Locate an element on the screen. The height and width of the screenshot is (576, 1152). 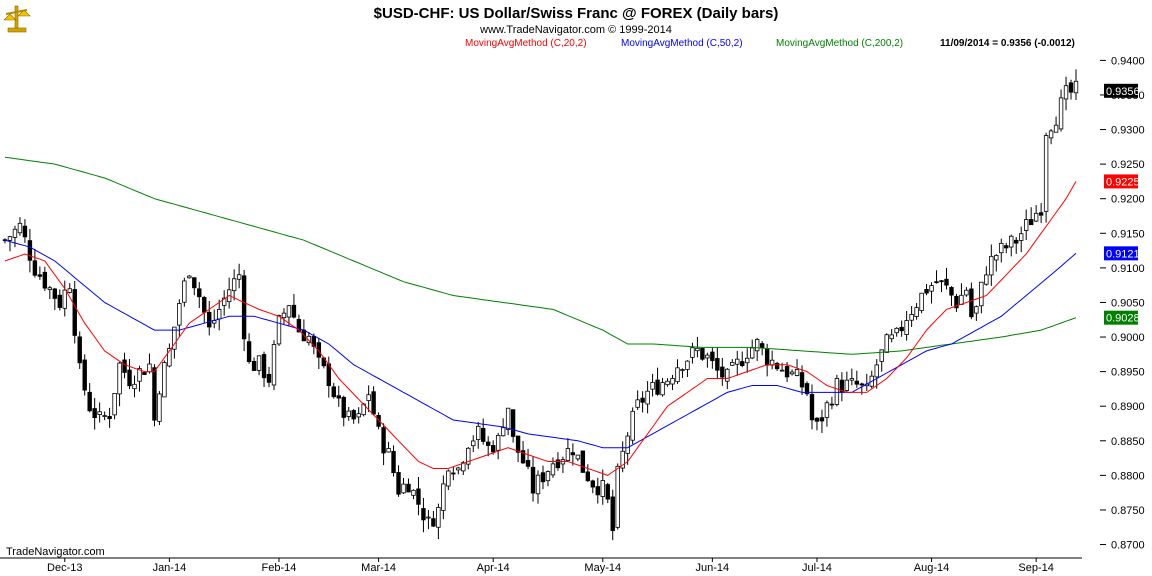
x-tick-label: May-14 is located at coordinates (602, 568).